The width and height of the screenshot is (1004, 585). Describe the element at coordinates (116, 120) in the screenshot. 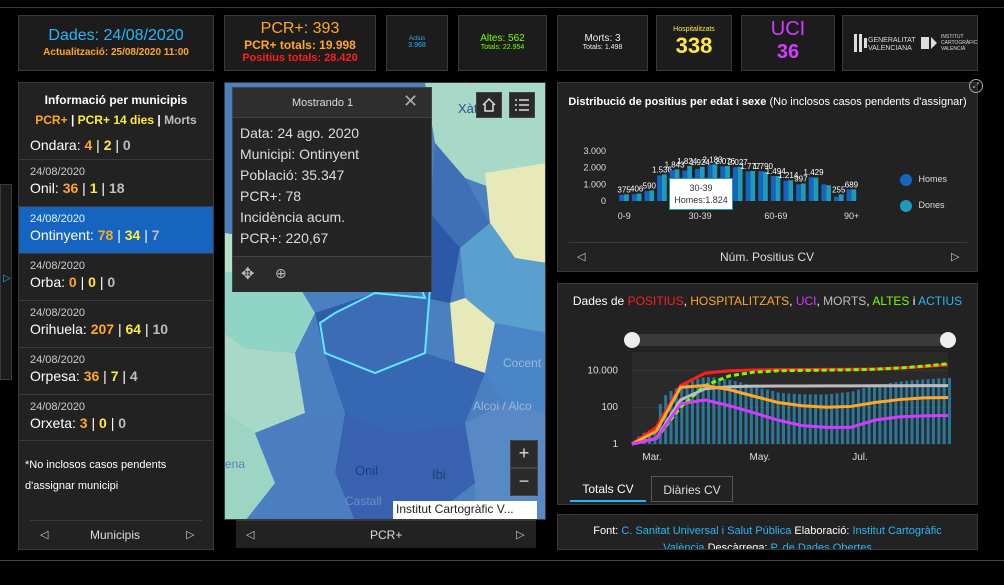

I see `municipis-legend: PCR+ | PCR+ 14 dies | Morts` at that location.